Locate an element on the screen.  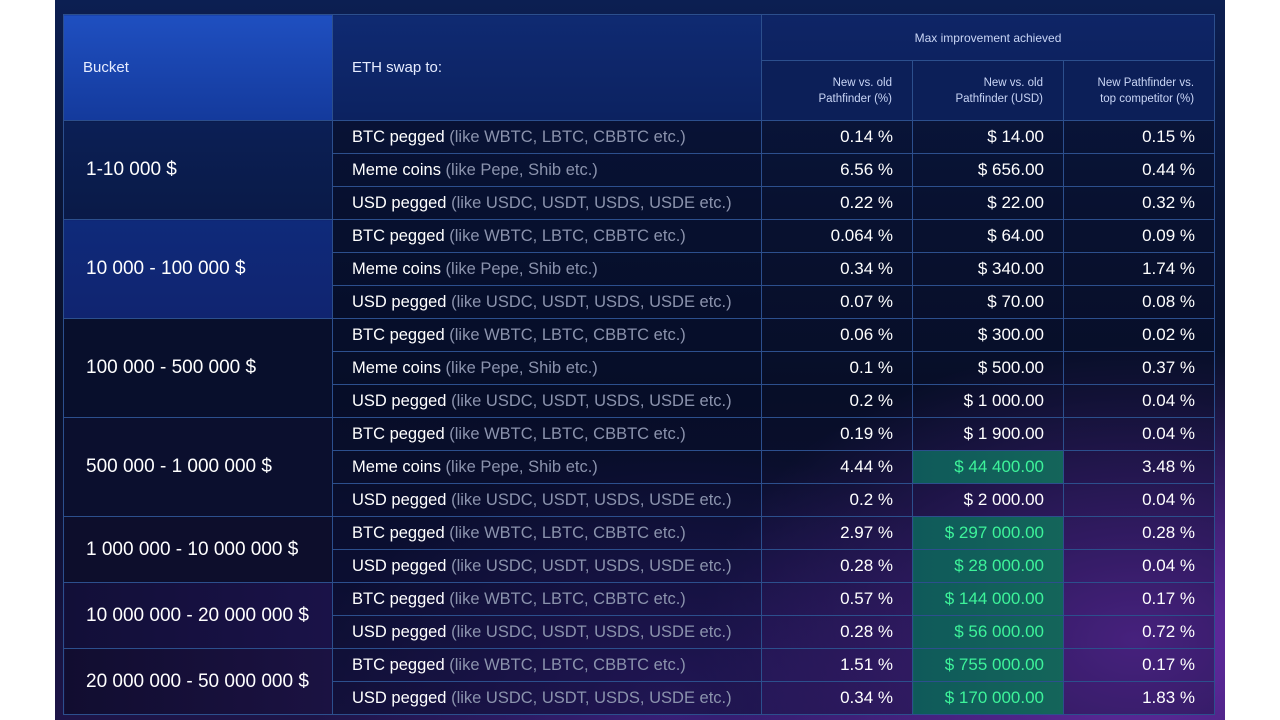
usd-improvement-value: $ 56 000.00 is located at coordinates (988, 632).